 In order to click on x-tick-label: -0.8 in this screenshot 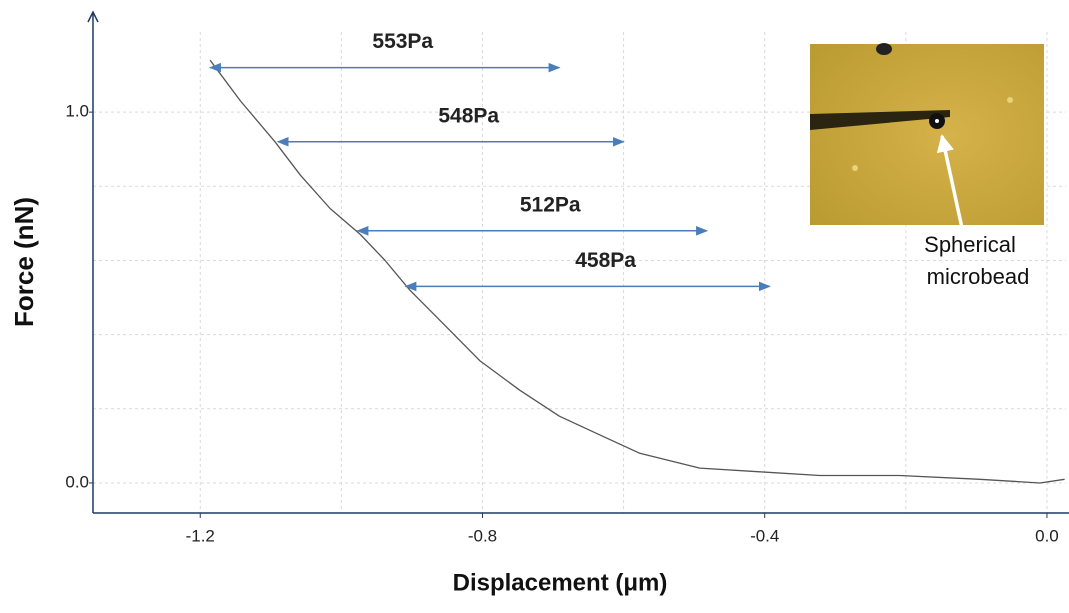, I will do `click(482, 535)`.